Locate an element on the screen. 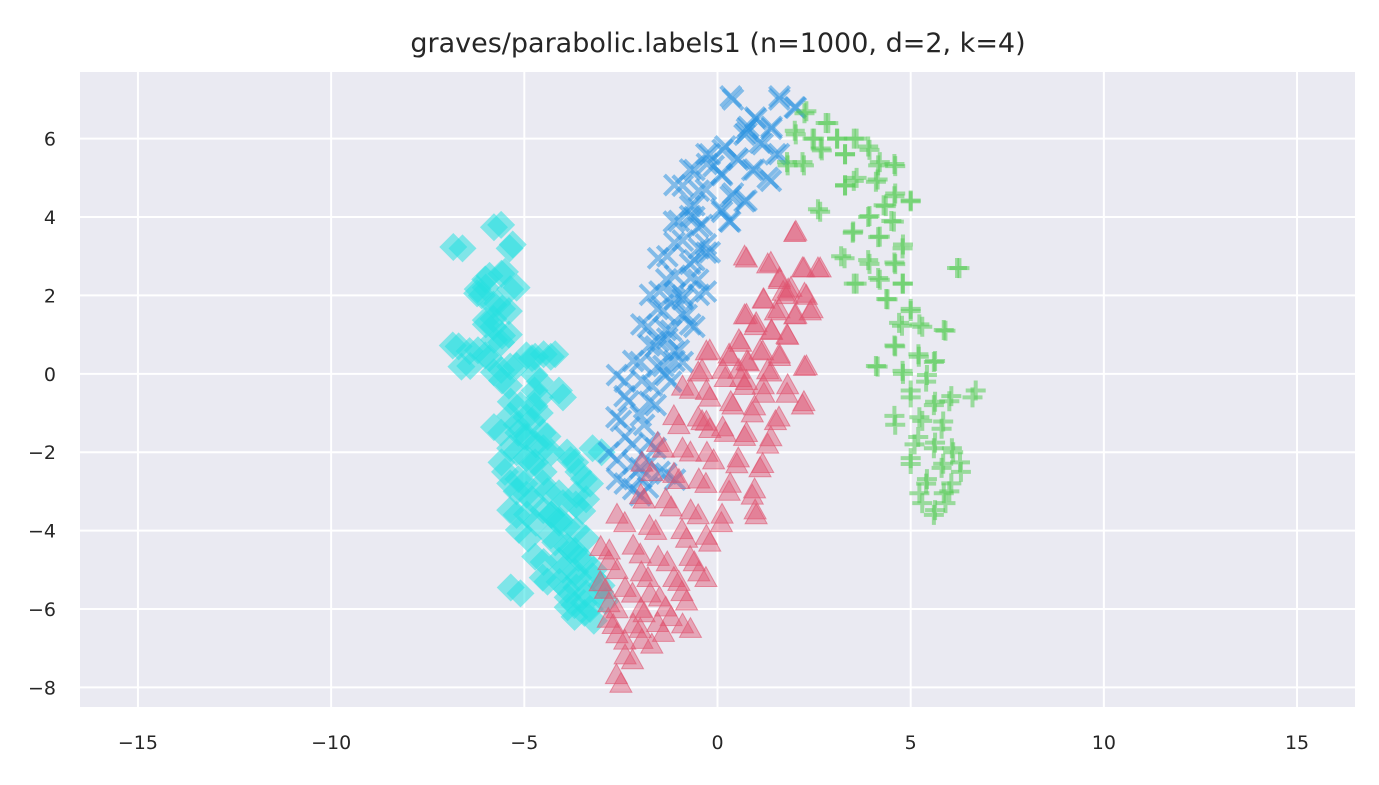 The width and height of the screenshot is (1379, 785). x-tick-label: −15 is located at coordinates (138, 743).